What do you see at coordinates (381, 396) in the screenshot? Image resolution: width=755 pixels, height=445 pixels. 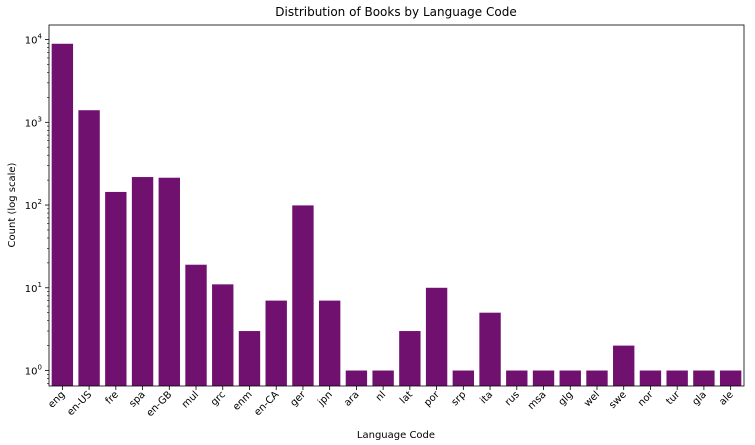 I see `x-tick-label-nl: nl` at bounding box center [381, 396].